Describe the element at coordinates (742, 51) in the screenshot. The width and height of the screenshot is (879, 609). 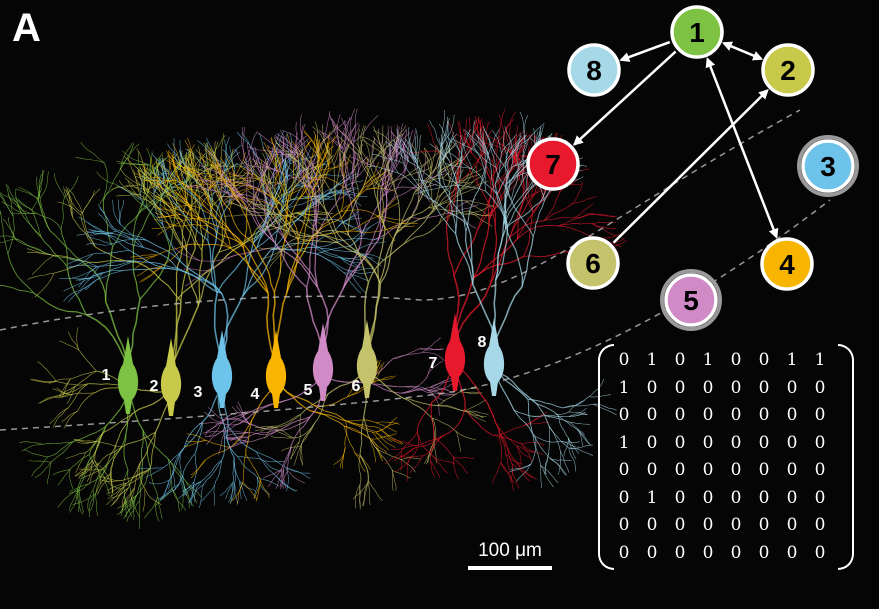
I see `connection-arrow` at that location.